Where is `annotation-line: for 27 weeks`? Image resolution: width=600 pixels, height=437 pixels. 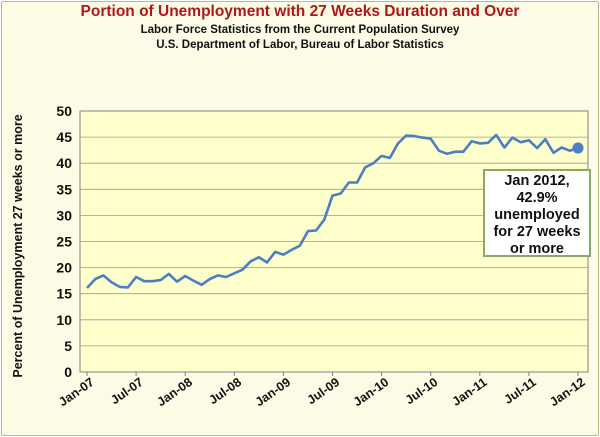
annotation-line: for 27 weeks is located at coordinates (537, 232).